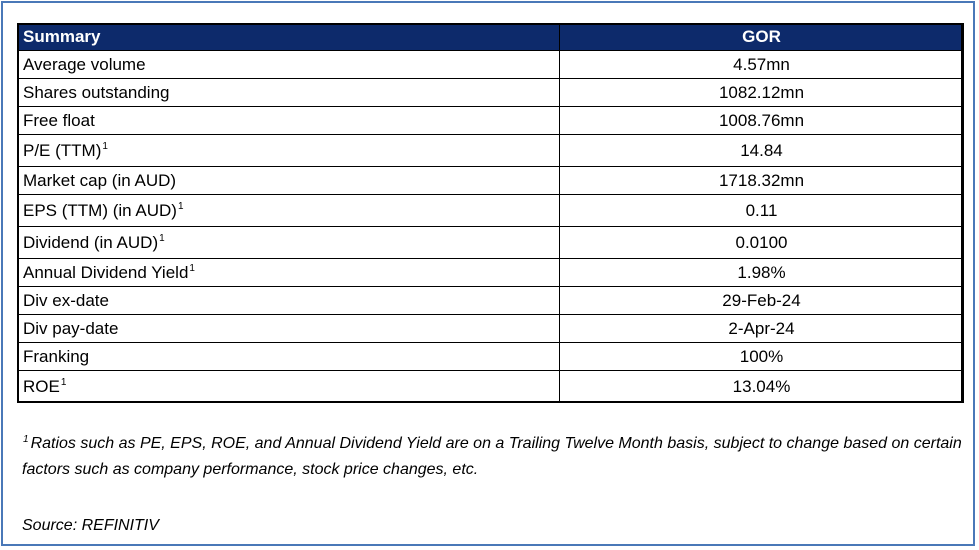 The width and height of the screenshot is (979, 550). What do you see at coordinates (761, 328) in the screenshot?
I see `row-value: 2-Apr-24` at bounding box center [761, 328].